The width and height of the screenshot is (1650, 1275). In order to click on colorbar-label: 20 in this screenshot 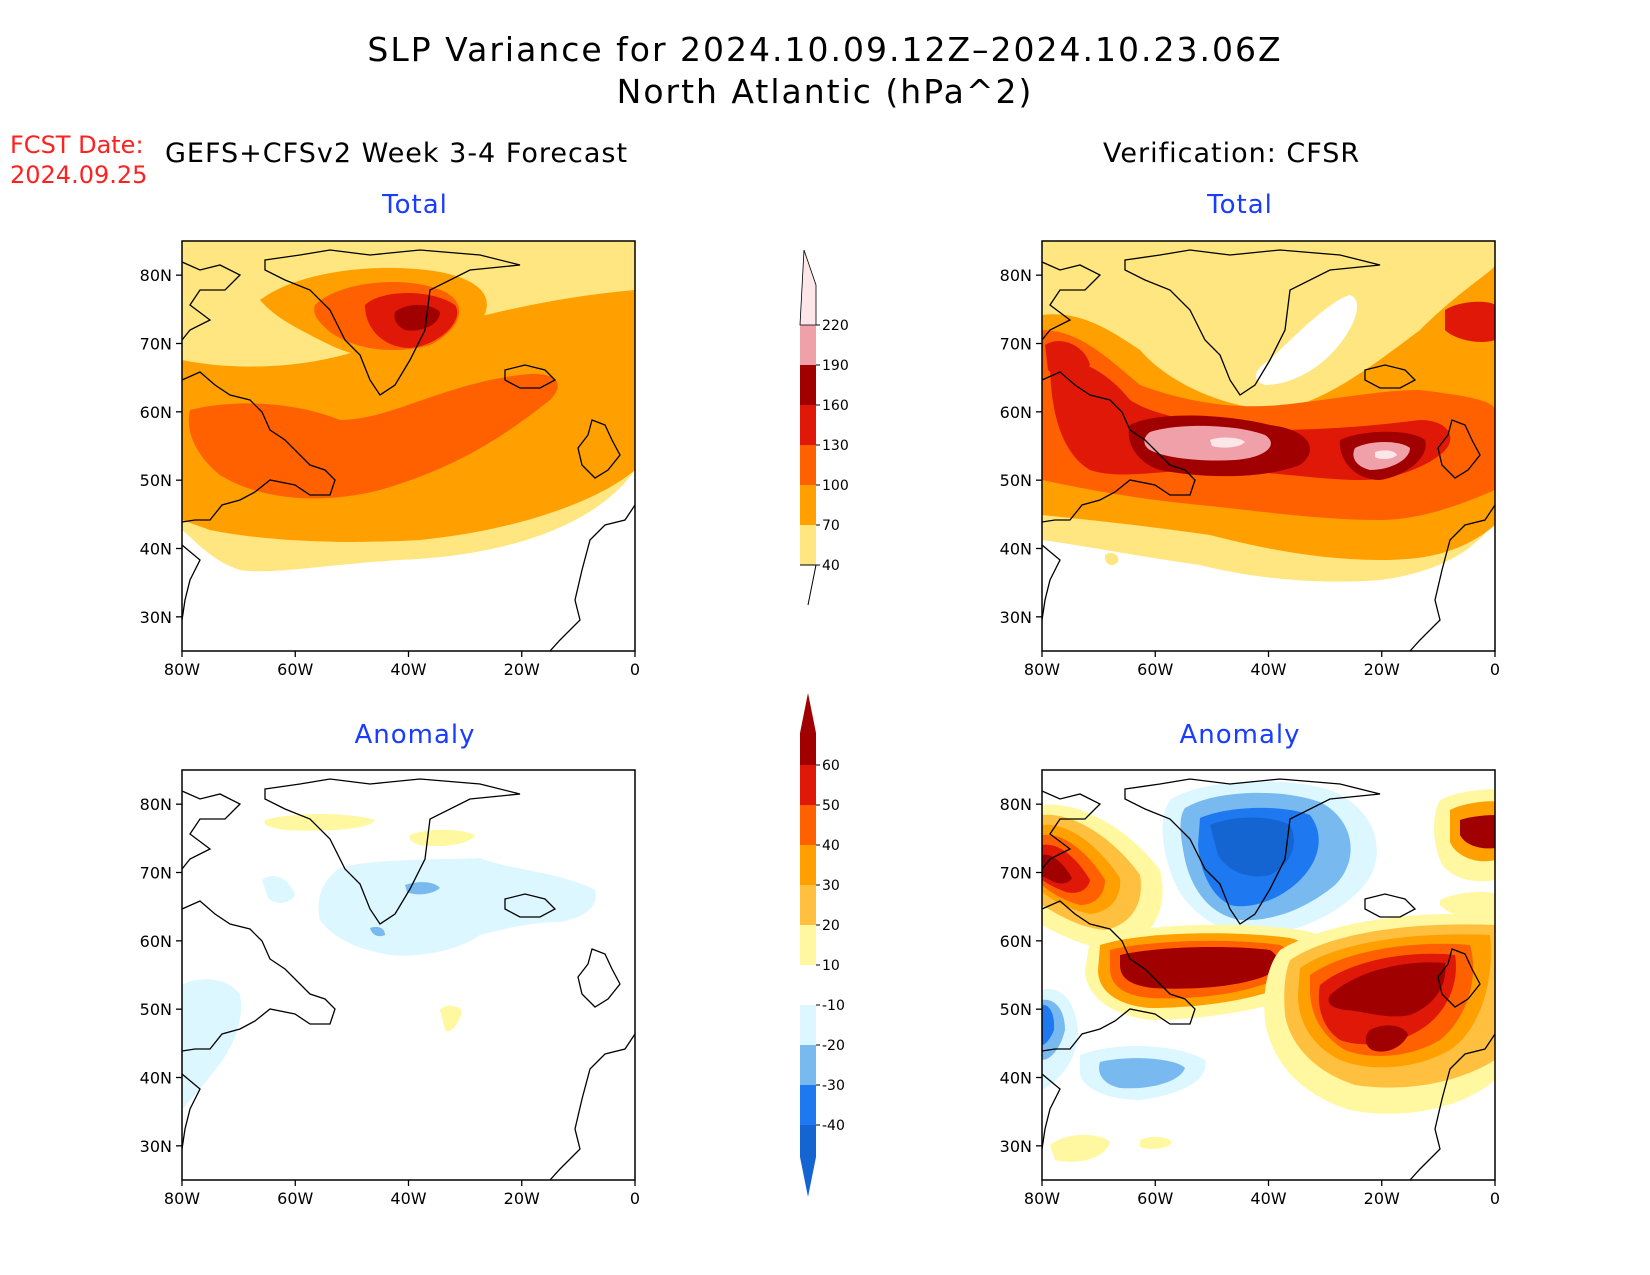, I will do `click(831, 926)`.